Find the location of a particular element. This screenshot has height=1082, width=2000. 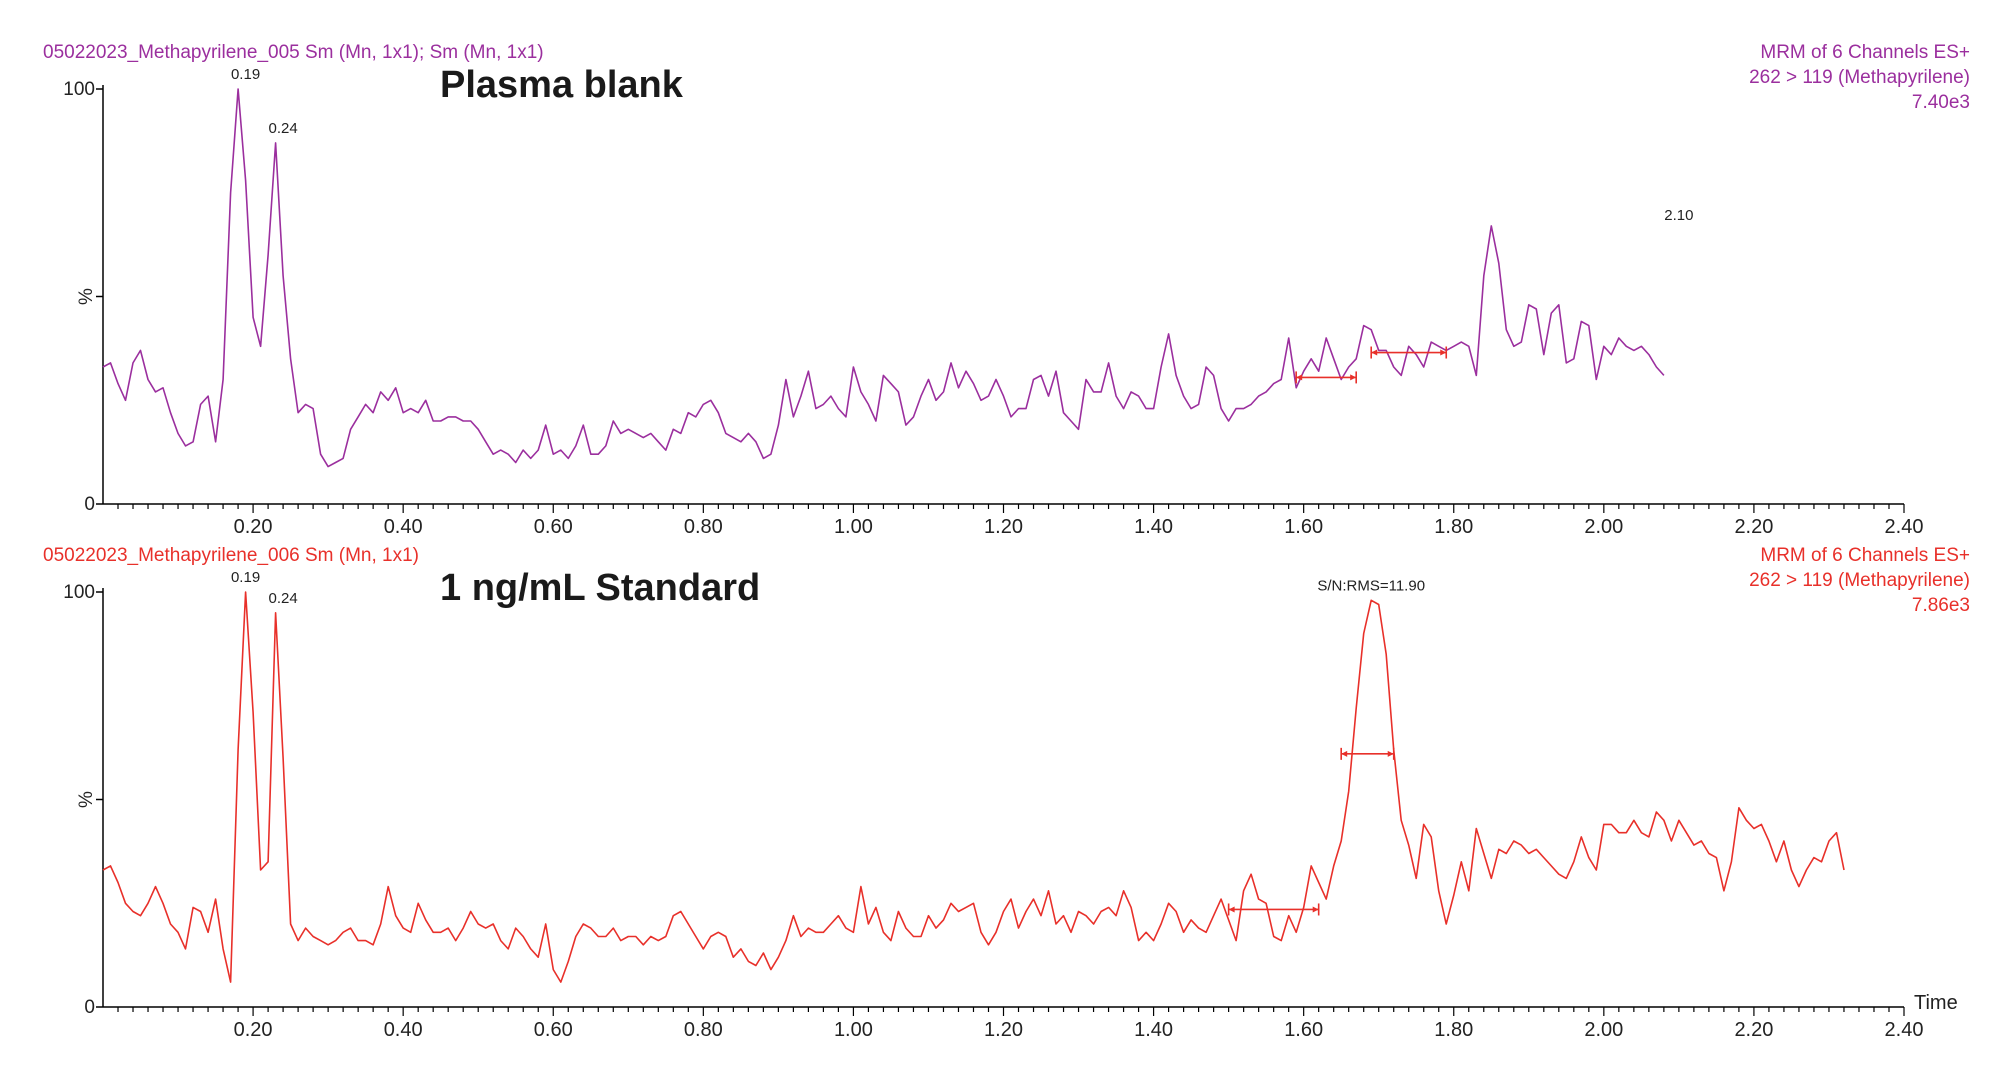

x-axis-label: Time is located at coordinates (1936, 1003).